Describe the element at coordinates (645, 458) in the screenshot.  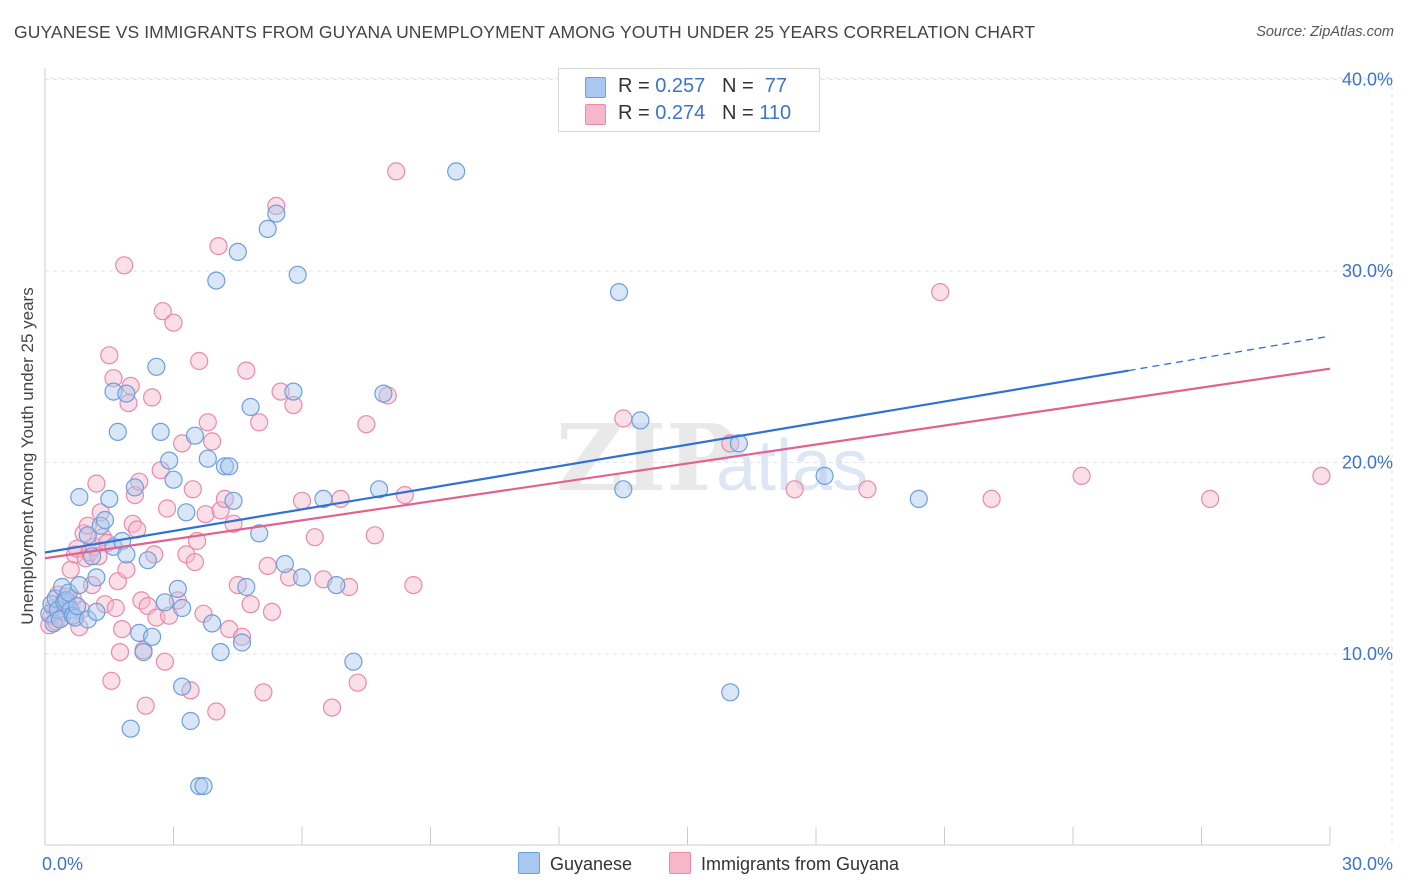
I see `watermark-zip: ZIP` at that location.